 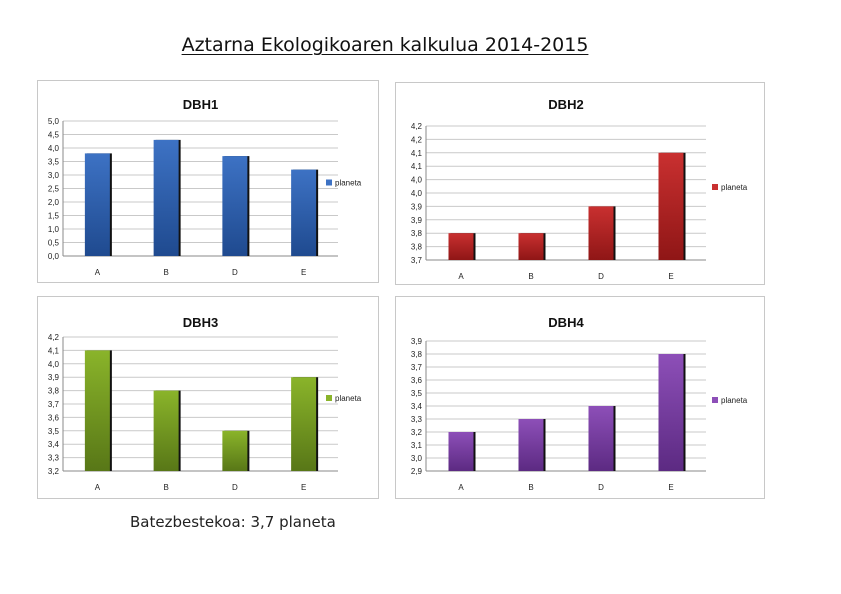 What do you see at coordinates (233, 522) in the screenshot?
I see `average-label: Batezbestekoa: 3,7 planeta` at bounding box center [233, 522].